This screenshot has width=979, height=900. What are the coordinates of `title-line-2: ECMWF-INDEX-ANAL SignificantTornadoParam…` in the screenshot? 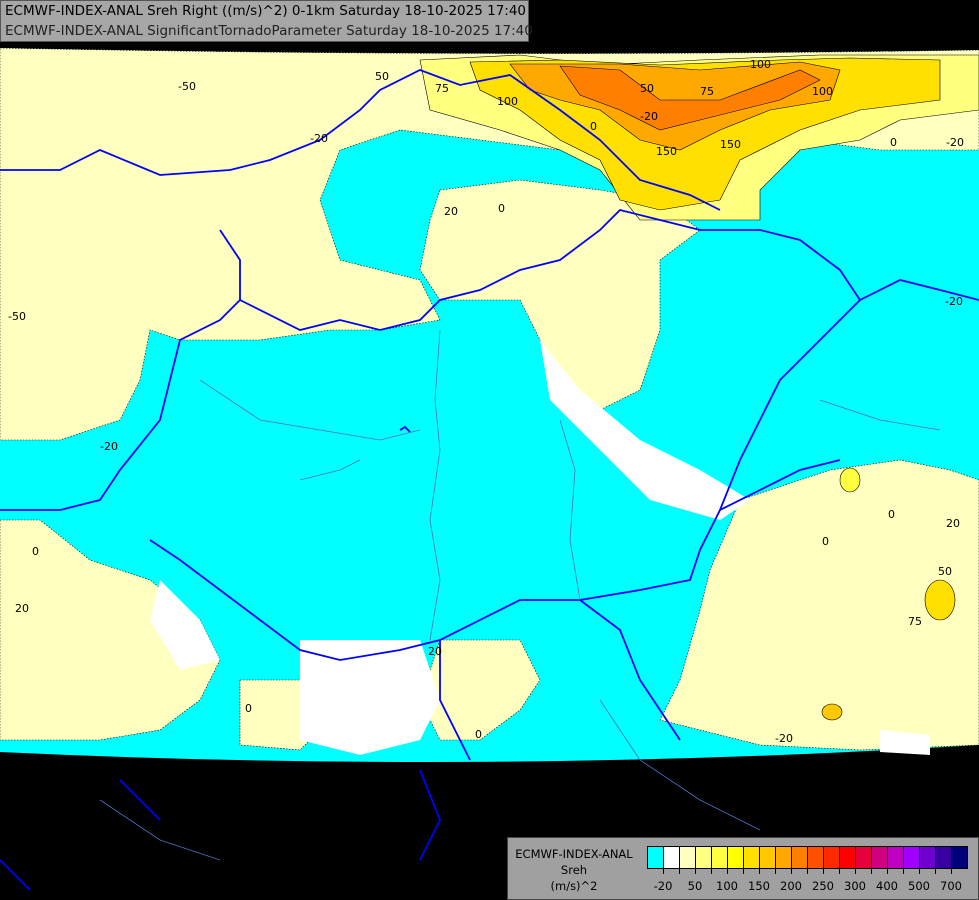 It's located at (269, 31).